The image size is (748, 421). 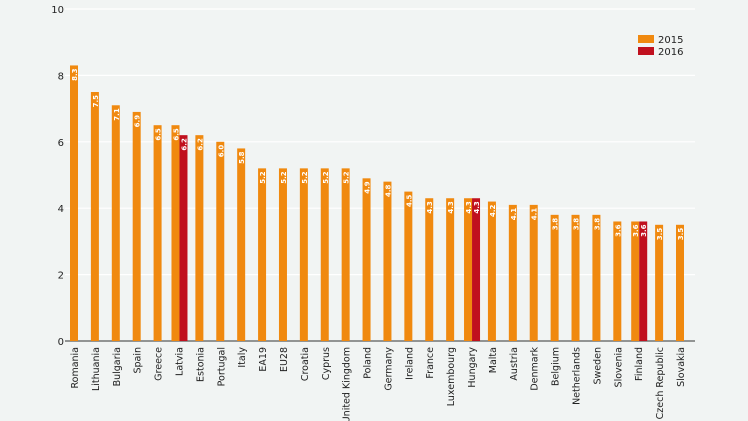 I want to click on x-tick-label: Slovakia, so click(x=681, y=367).